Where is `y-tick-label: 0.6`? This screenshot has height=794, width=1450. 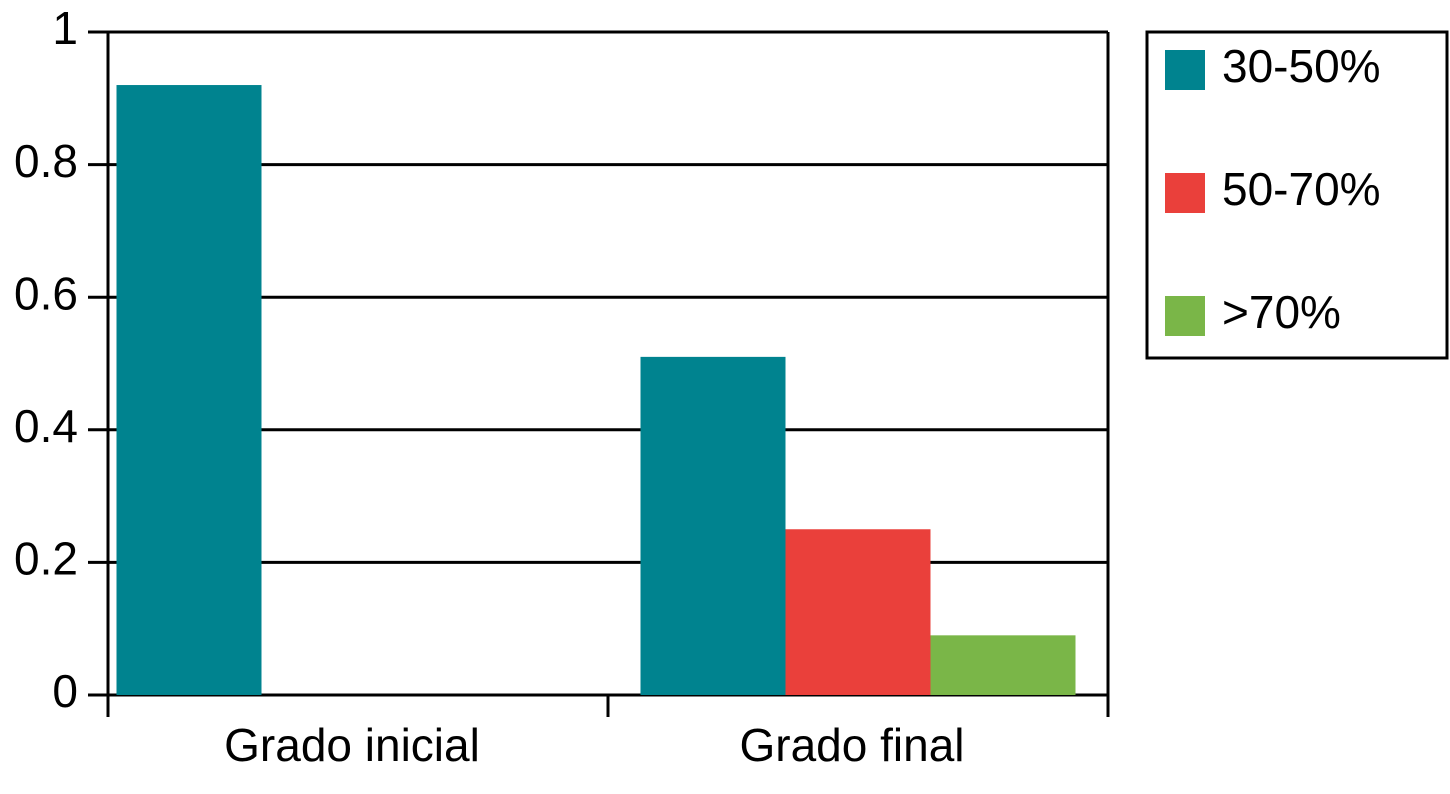 y-tick-label: 0.6 is located at coordinates (46, 293).